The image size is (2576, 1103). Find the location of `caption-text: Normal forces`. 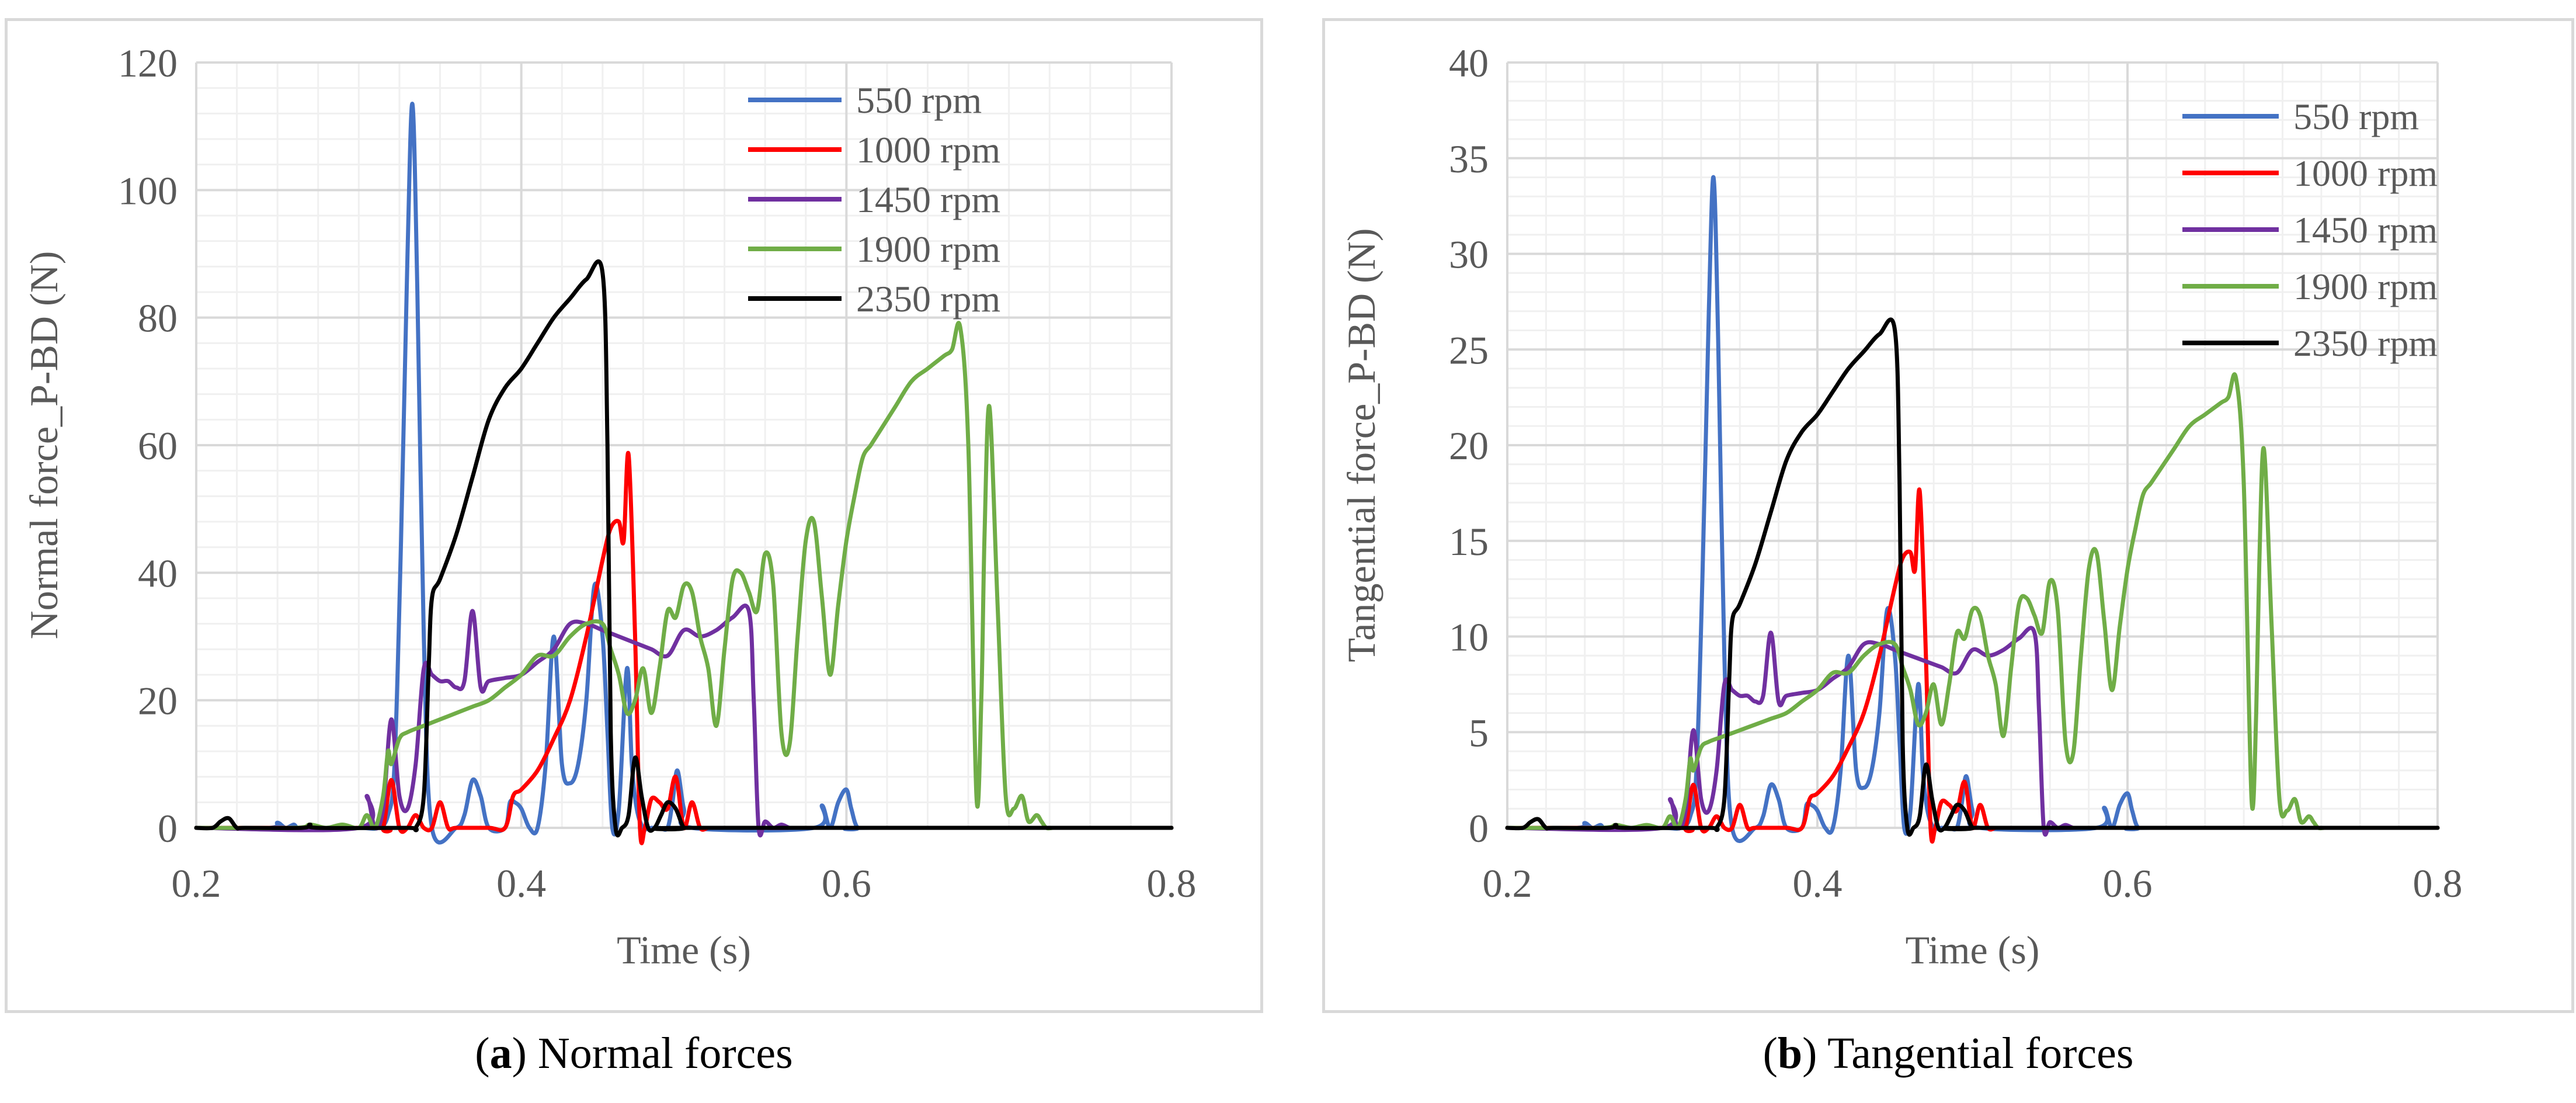

caption-text: Normal forces is located at coordinates (659, 1053).